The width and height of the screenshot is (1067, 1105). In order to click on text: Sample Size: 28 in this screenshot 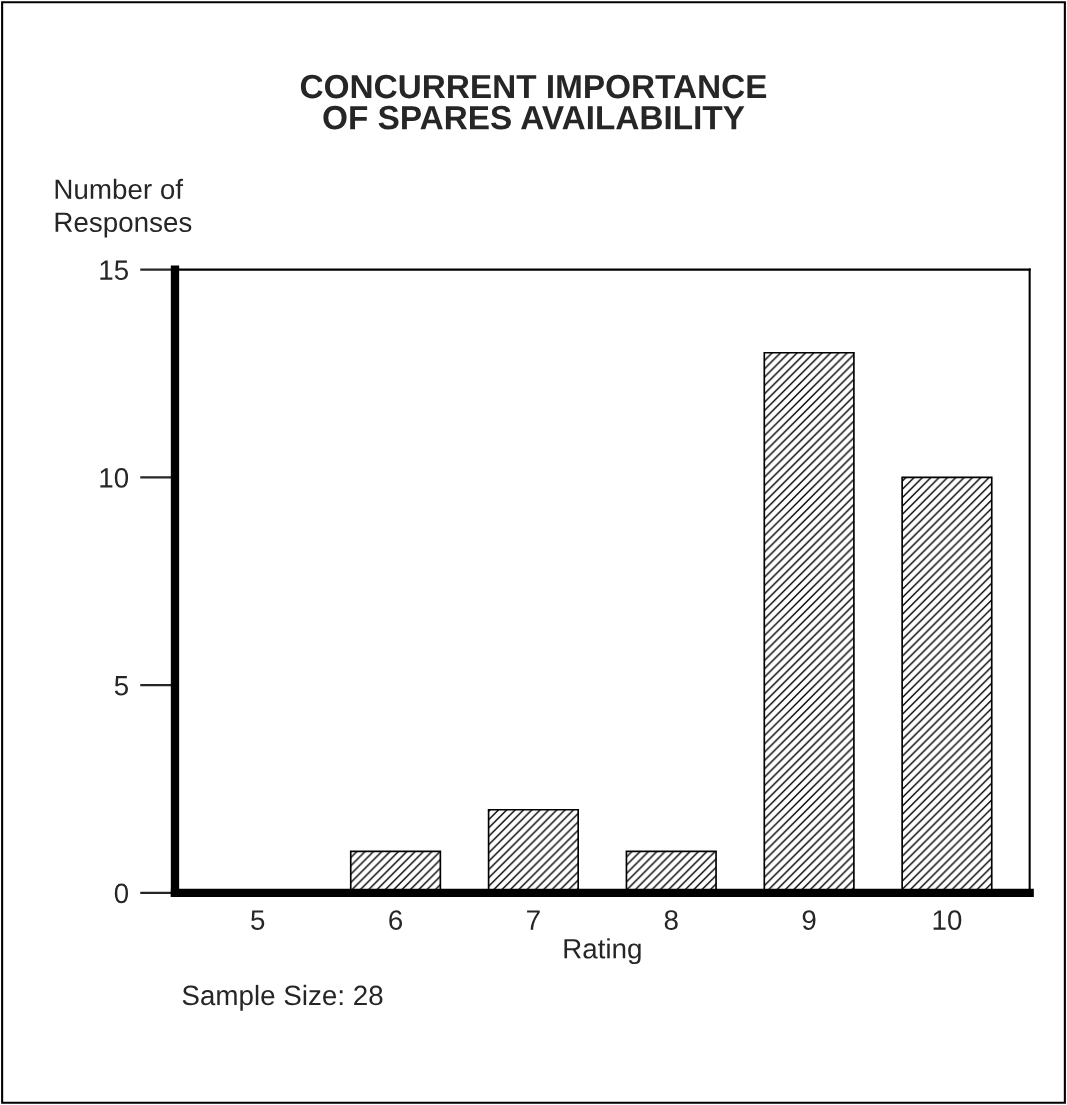, I will do `click(282, 997)`.